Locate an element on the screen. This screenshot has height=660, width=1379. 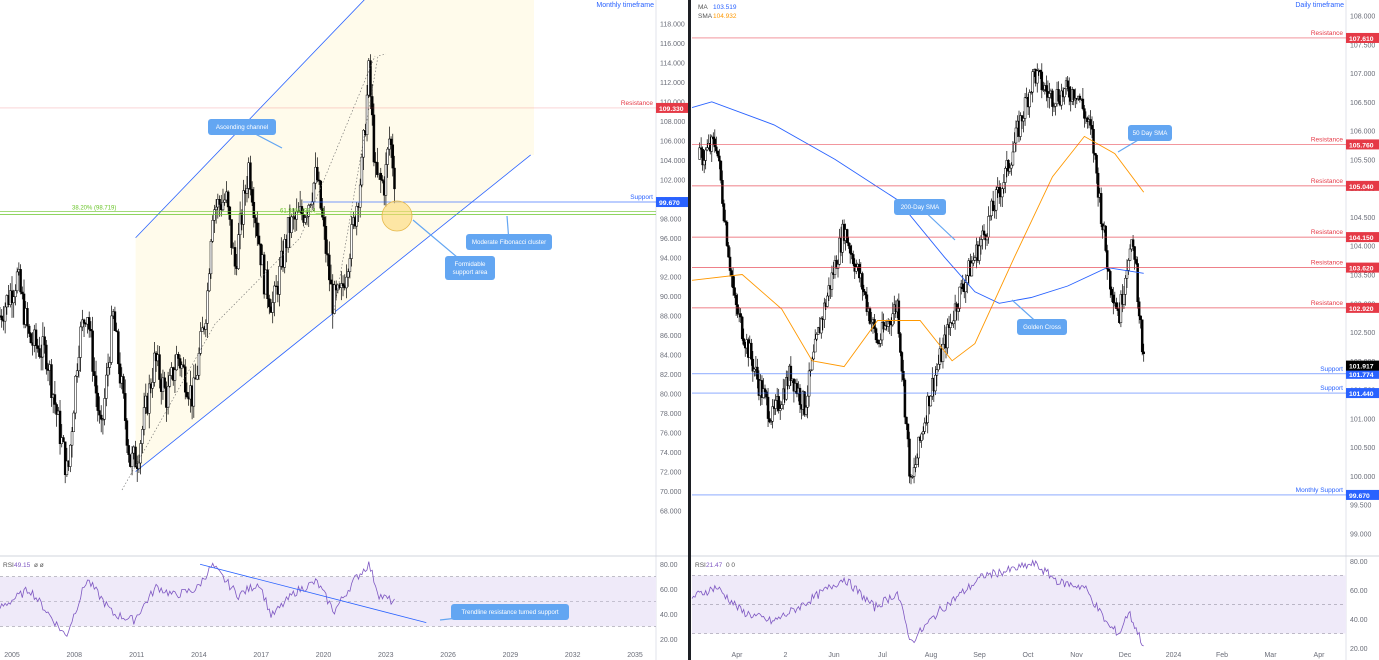
price-tick-label: 99.500 is located at coordinates (1361, 506).